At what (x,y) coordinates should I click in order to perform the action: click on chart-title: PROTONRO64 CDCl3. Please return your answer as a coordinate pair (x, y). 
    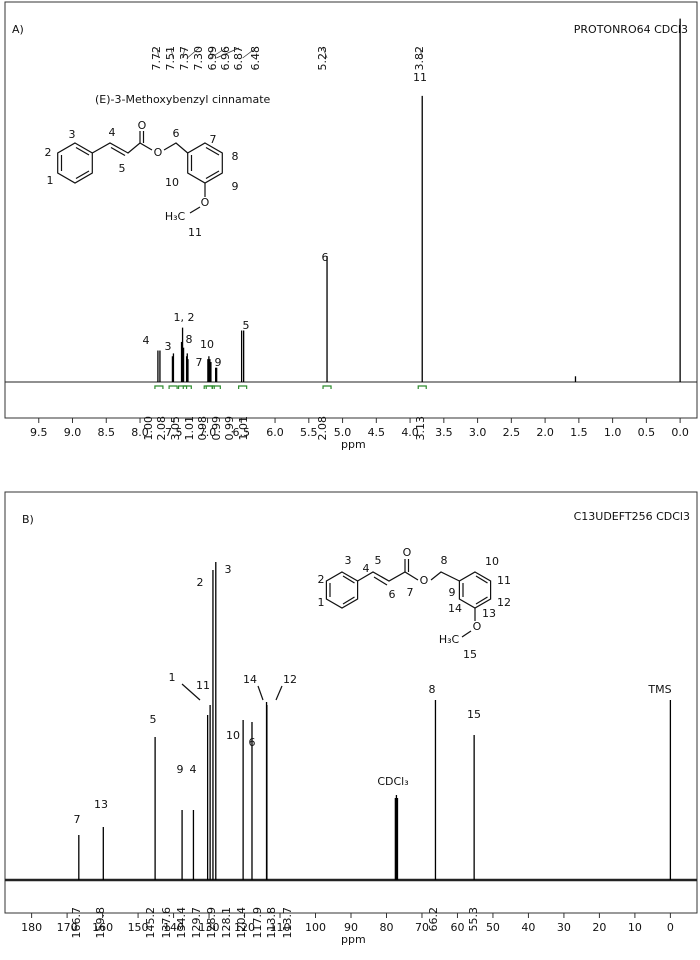
    Looking at the image, I should click on (631, 29).